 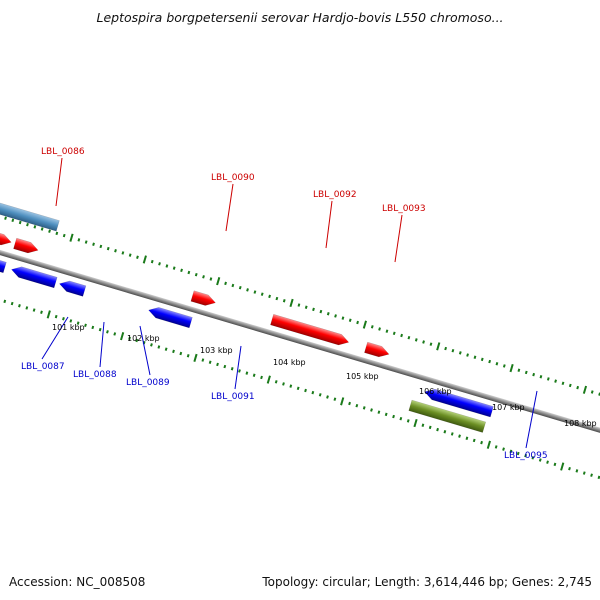 I want to click on gene-lbl-0086a, so click(x=6, y=235).